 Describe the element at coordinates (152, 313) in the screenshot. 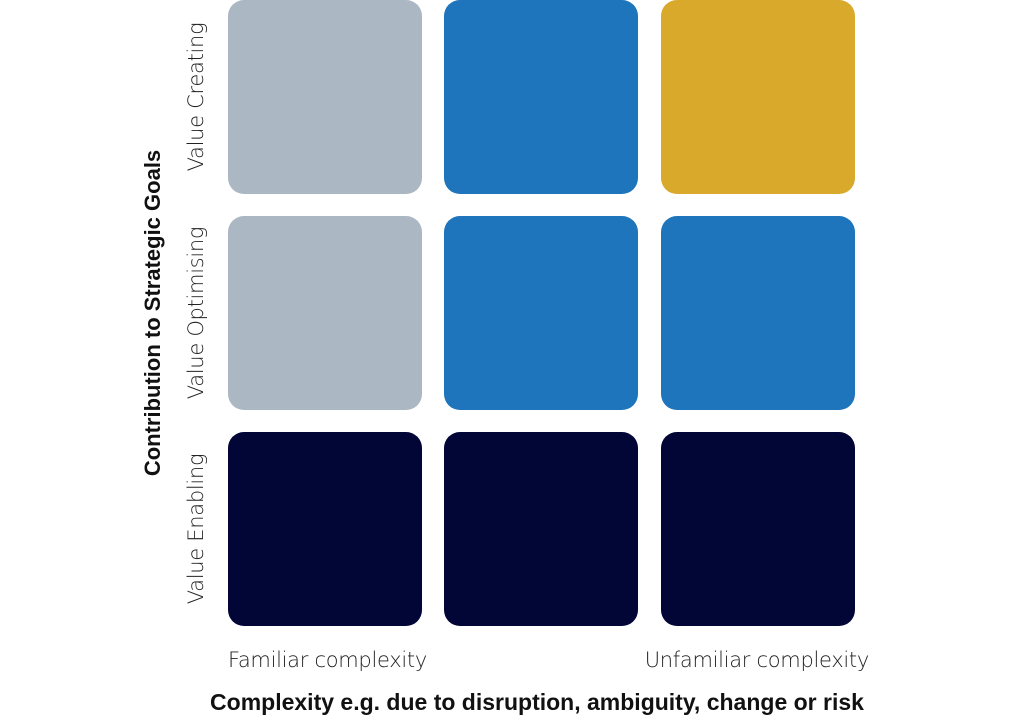

I see `y-axis-title: Contribution to Strategic Goals` at that location.